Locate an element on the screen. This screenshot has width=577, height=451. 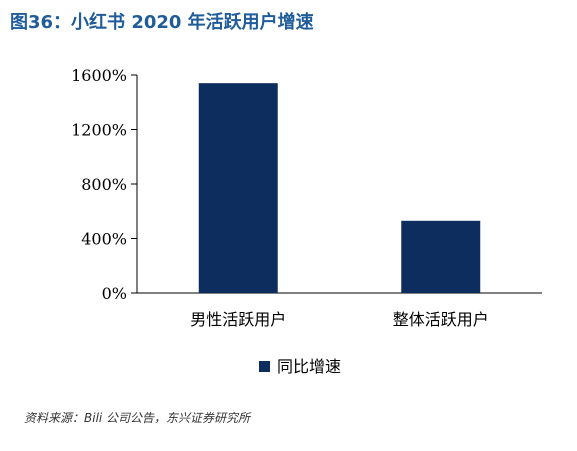
legend-label: 同比增速 is located at coordinates (309, 366).